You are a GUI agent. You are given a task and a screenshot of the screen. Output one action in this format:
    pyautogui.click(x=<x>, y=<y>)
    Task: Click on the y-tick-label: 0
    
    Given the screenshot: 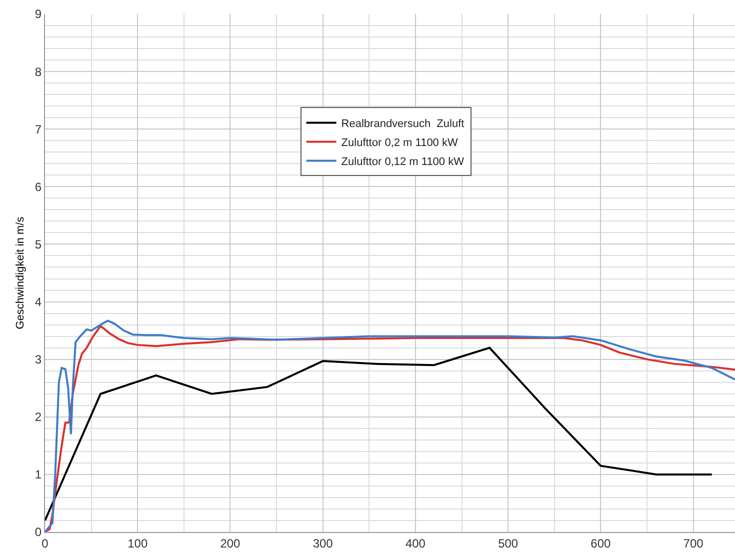 What is the action you would take?
    pyautogui.click(x=38, y=532)
    